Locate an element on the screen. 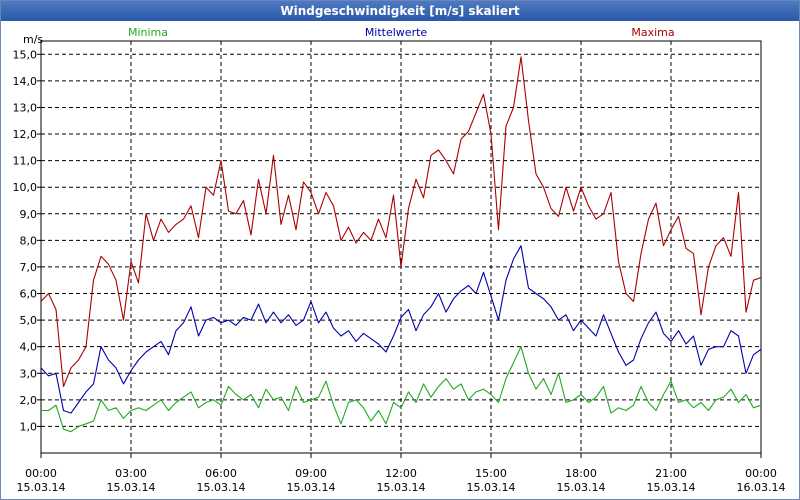 This screenshot has height=500, width=800. x-tick-time: 03:00 is located at coordinates (131, 473).